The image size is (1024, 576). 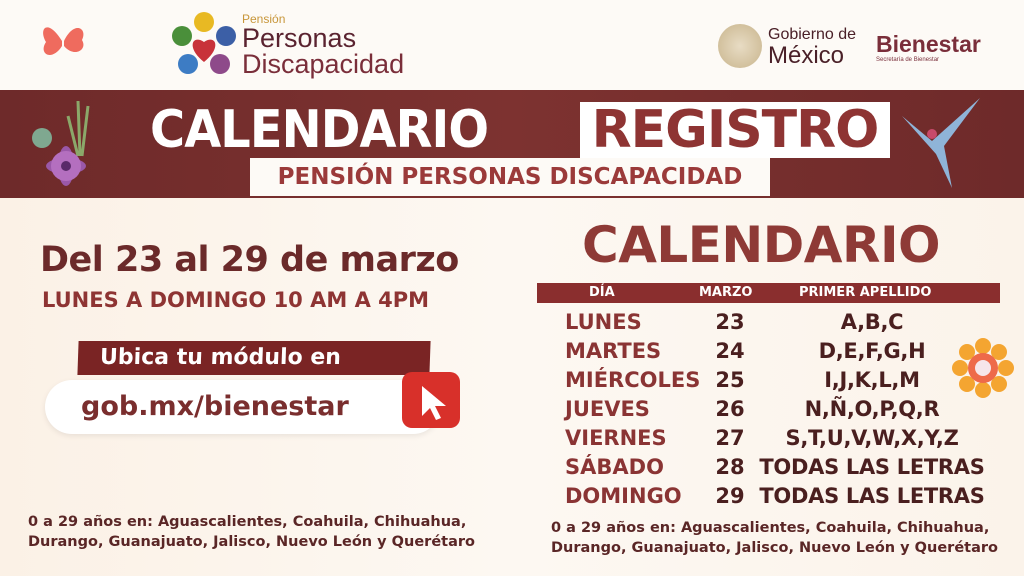 I want to click on row-day: JUEVES, so click(x=607, y=409).